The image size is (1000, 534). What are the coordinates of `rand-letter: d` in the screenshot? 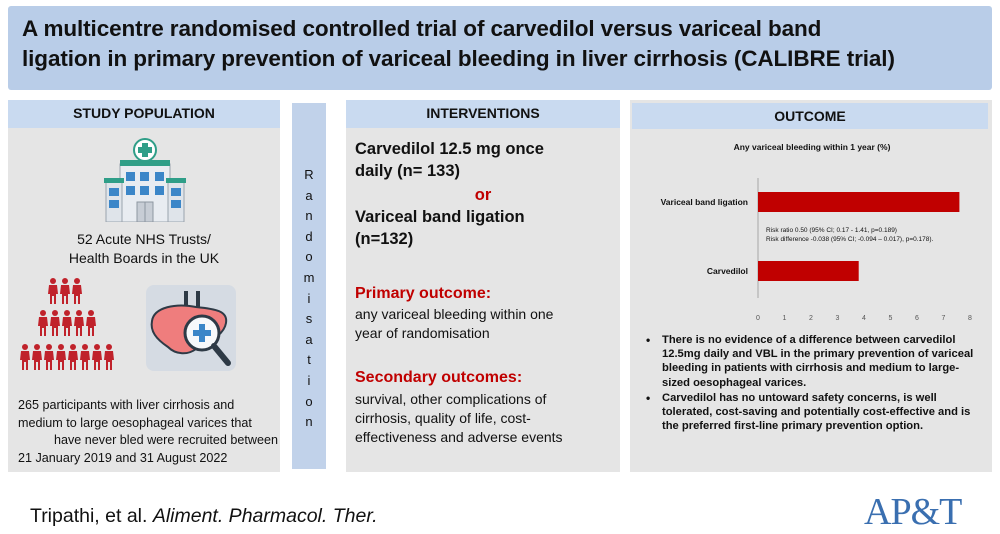 It's located at (309, 236).